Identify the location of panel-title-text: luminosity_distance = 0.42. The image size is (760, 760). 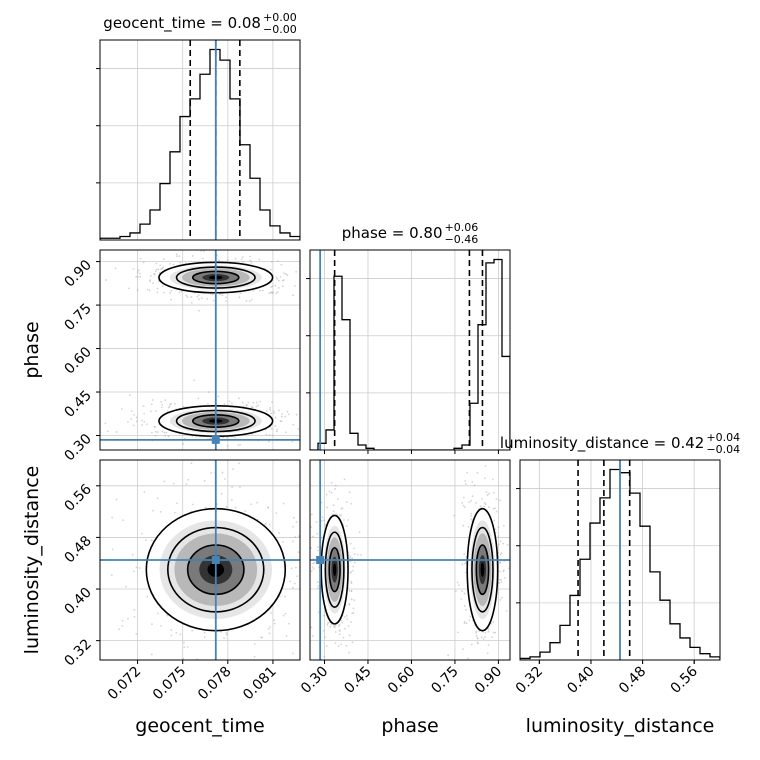
(602, 443).